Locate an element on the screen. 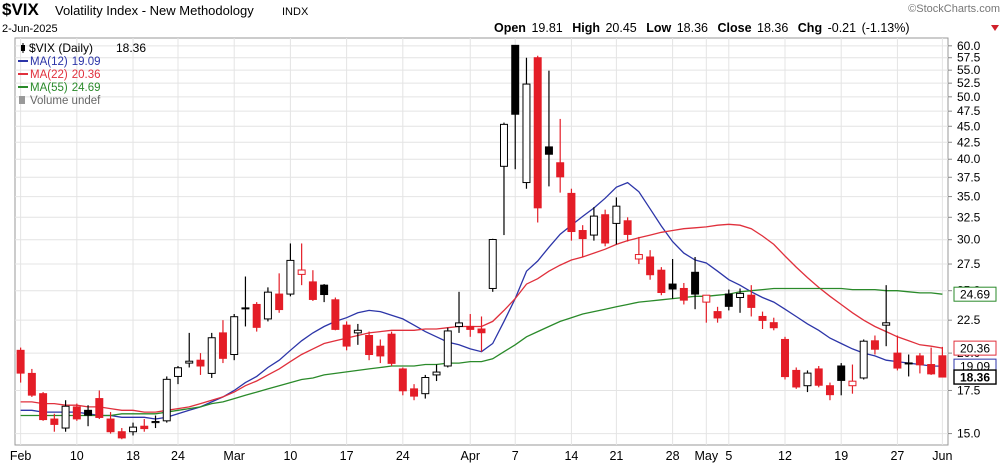 This screenshot has width=1004, height=465. down-arrow is located at coordinates (995, 28).